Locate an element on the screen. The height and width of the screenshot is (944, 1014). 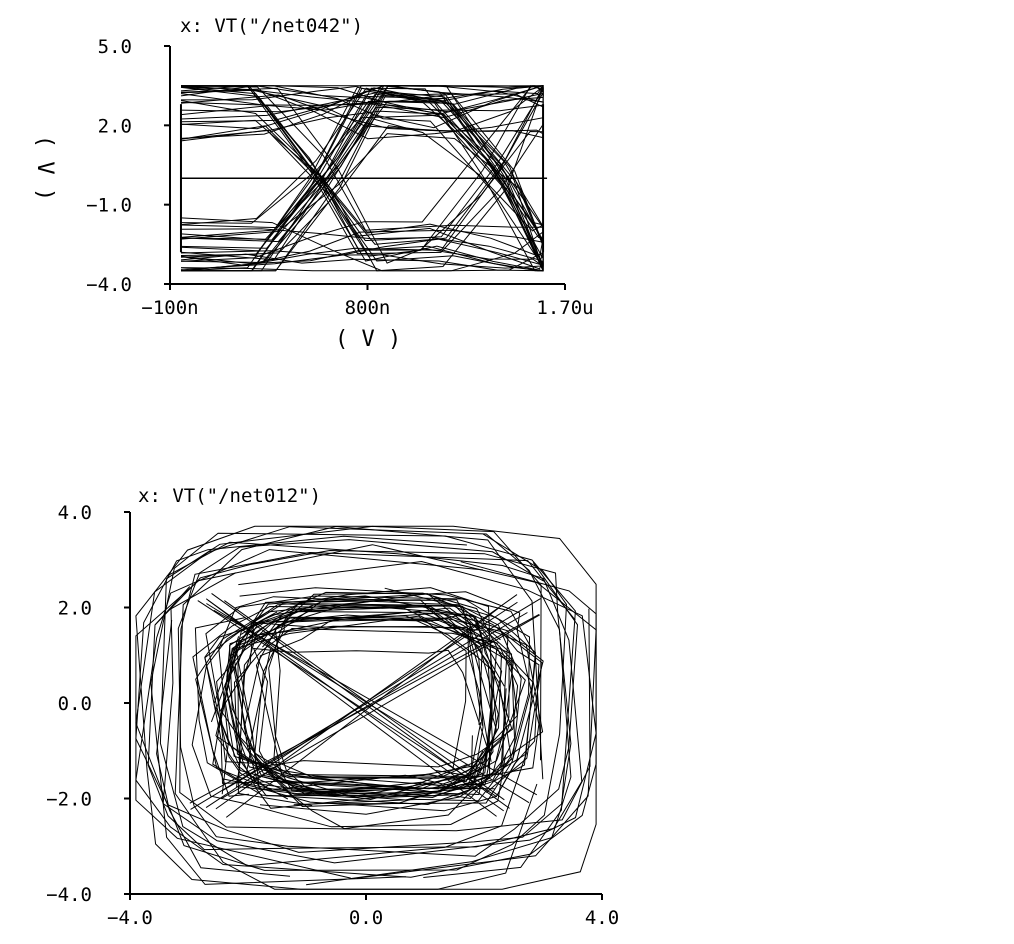
series-traces is located at coordinates (362, 178).